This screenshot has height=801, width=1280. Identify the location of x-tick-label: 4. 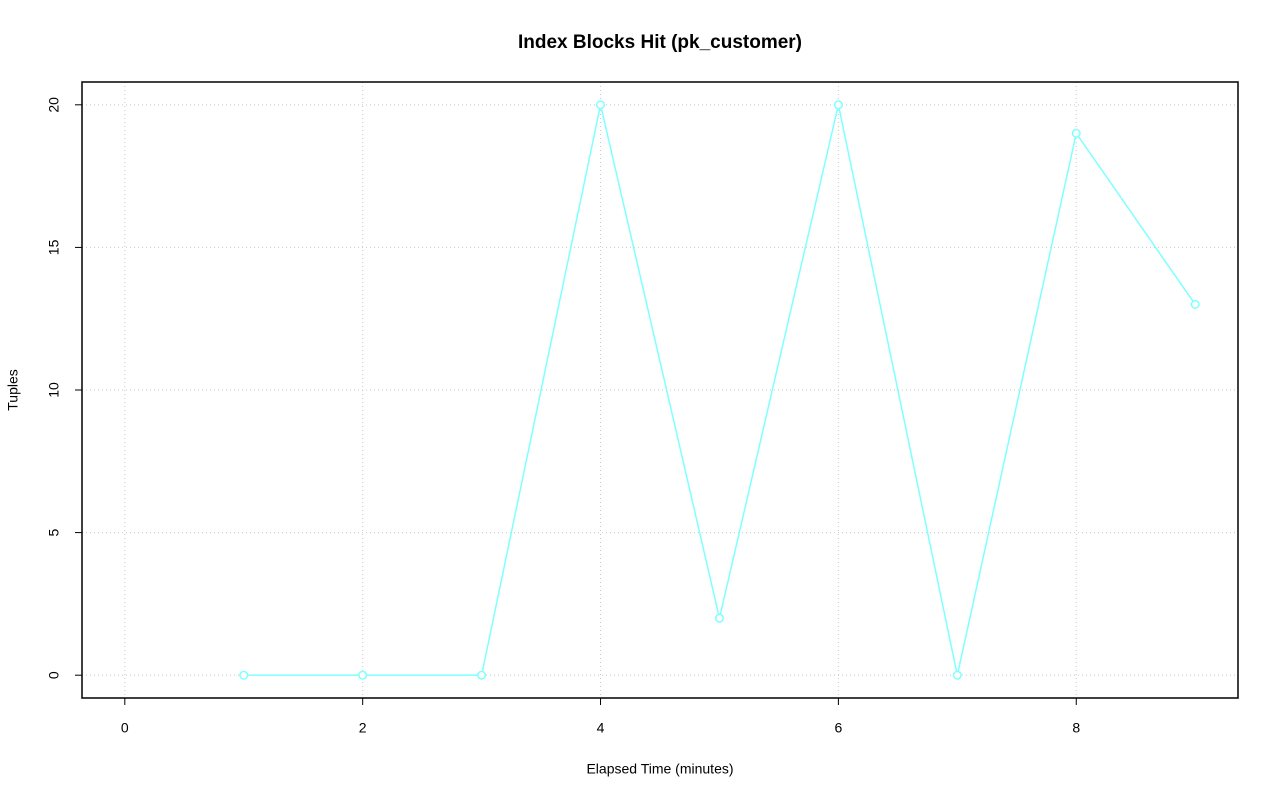
(601, 728).